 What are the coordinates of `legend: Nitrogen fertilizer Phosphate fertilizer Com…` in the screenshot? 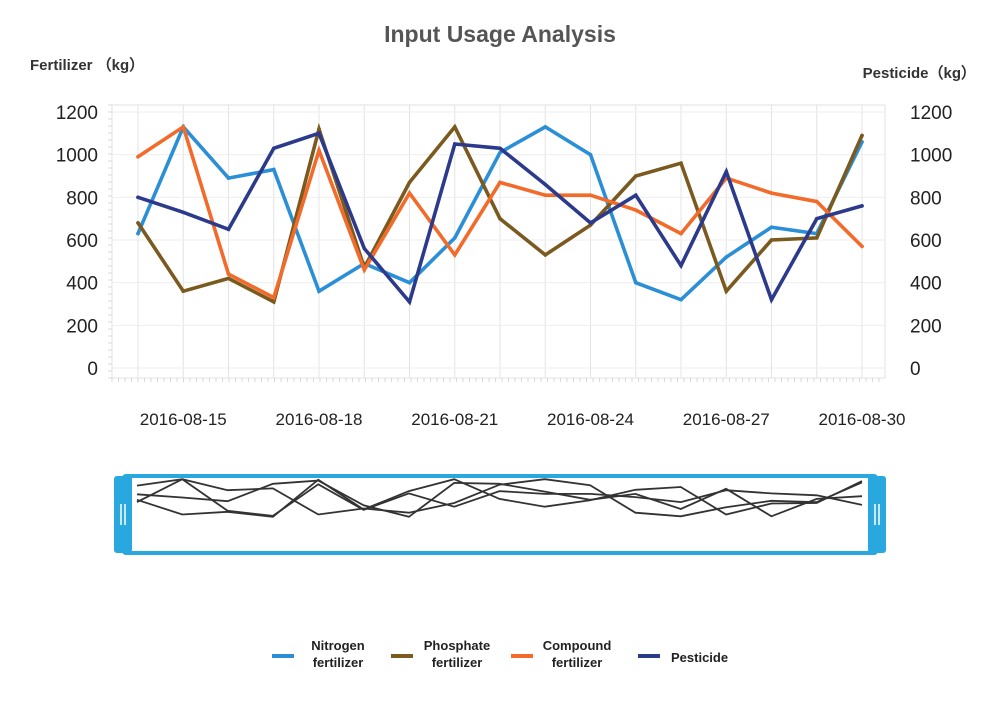 It's located at (500, 654).